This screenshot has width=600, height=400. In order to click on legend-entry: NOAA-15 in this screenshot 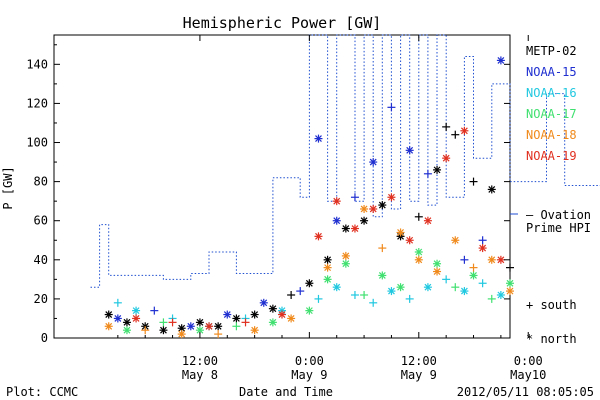, I will do `click(551, 72)`.